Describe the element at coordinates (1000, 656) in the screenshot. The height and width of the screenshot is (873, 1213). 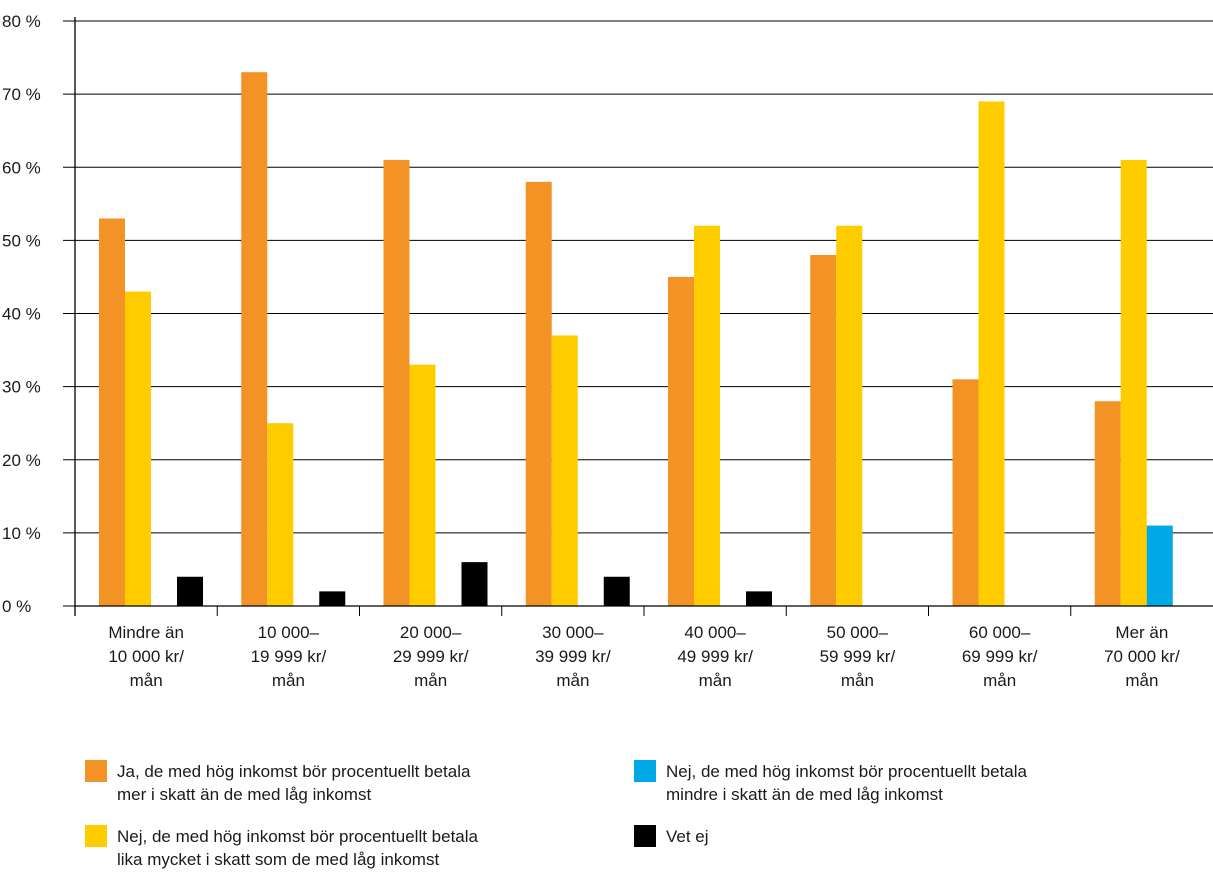
I see `x-category-label: 60 000– 69 999 kr/mån` at that location.